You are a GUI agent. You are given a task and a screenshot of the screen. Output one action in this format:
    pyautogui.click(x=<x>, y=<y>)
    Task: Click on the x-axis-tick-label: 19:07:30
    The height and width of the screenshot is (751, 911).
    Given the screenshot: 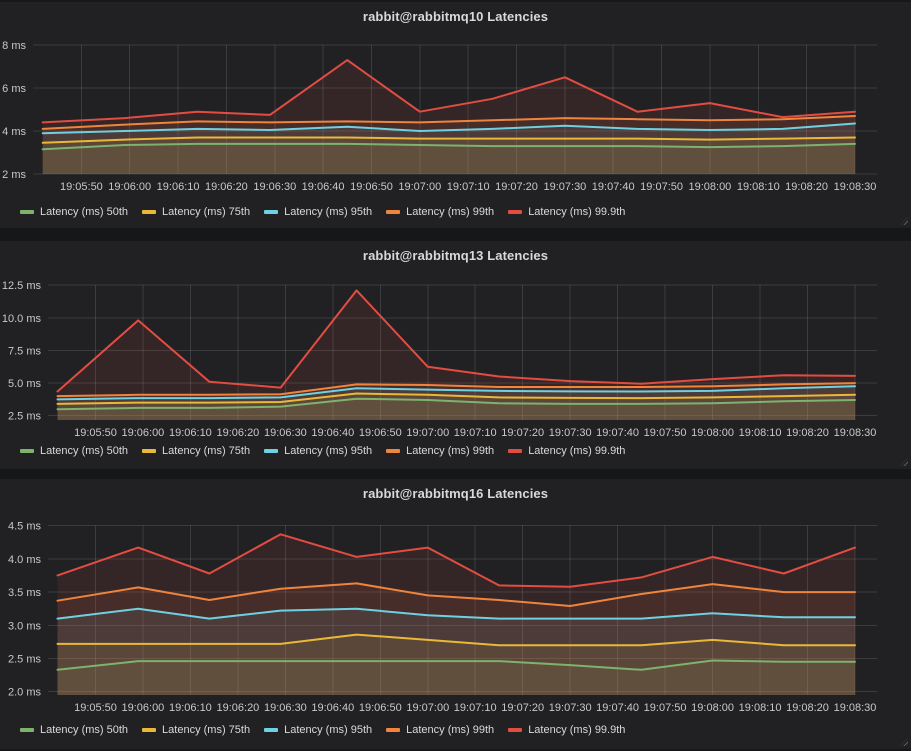 What is the action you would take?
    pyautogui.click(x=564, y=187)
    